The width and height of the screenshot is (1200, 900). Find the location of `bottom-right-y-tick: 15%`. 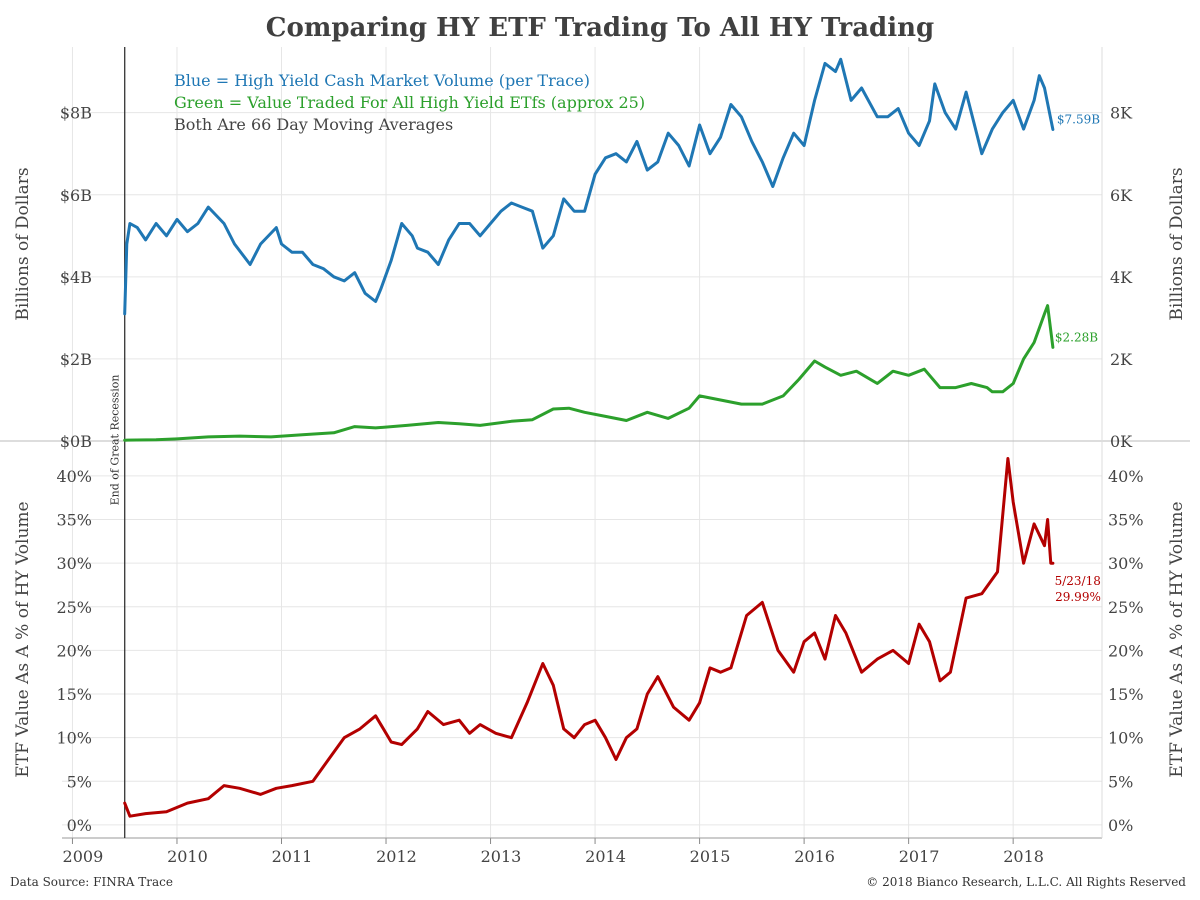

bottom-right-y-tick: 15% is located at coordinates (1126, 694).